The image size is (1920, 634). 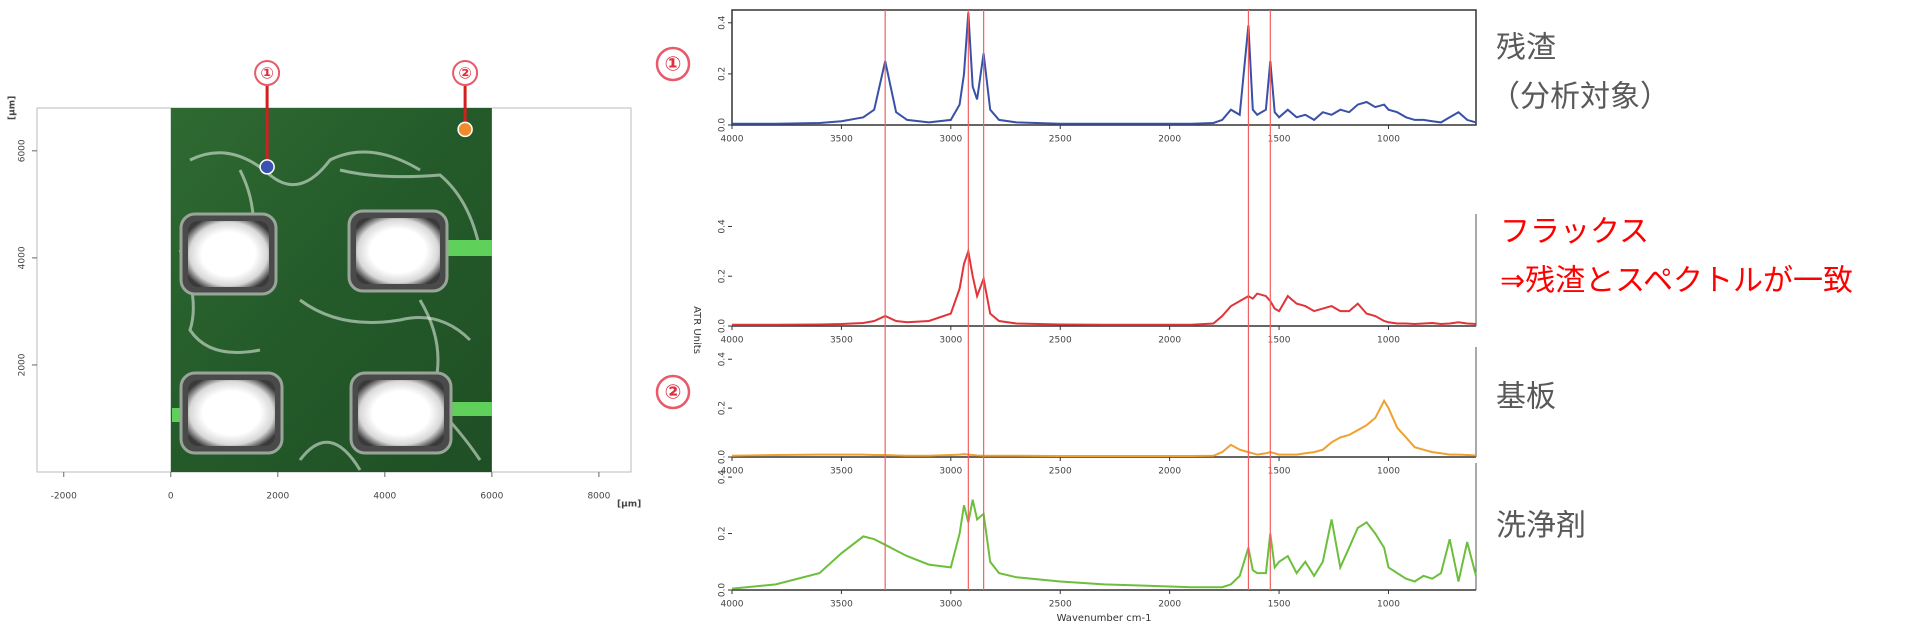 I want to click on y-tick-label: 2000, so click(x=23, y=364).